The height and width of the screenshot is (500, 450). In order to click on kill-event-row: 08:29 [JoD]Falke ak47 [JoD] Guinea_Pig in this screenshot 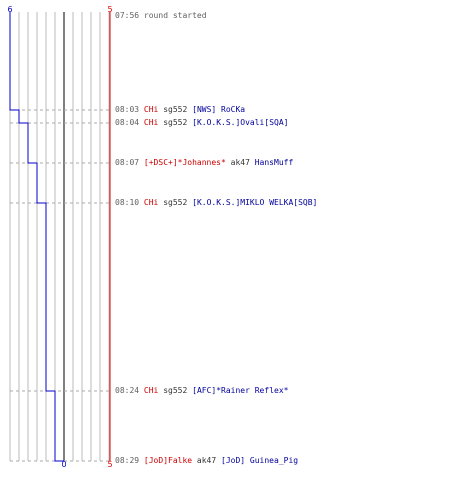, I will do `click(206, 461)`.